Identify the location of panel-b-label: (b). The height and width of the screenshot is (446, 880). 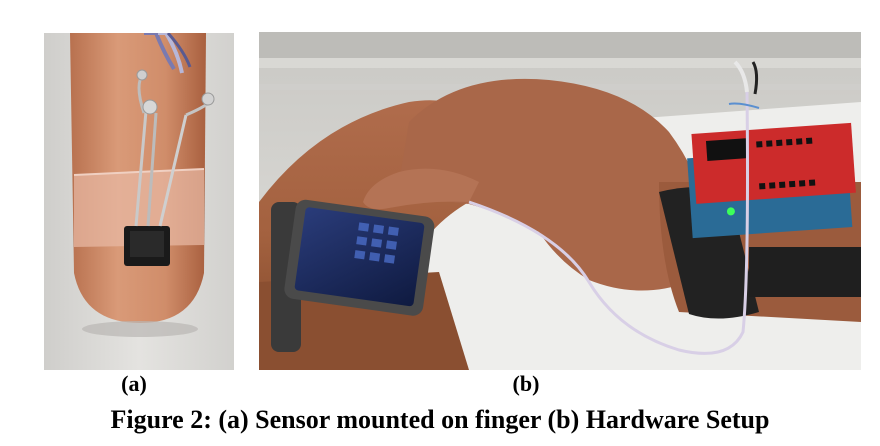
(526, 383).